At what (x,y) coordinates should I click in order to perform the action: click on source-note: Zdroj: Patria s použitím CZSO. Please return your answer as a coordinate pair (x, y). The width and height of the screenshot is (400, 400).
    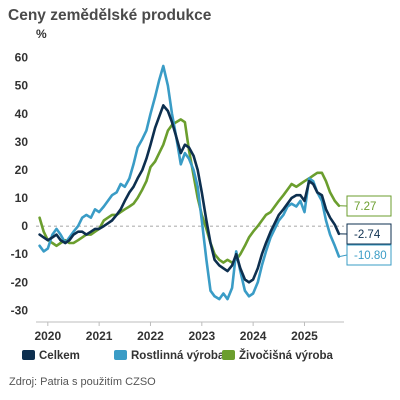
    Looking at the image, I should click on (82, 382).